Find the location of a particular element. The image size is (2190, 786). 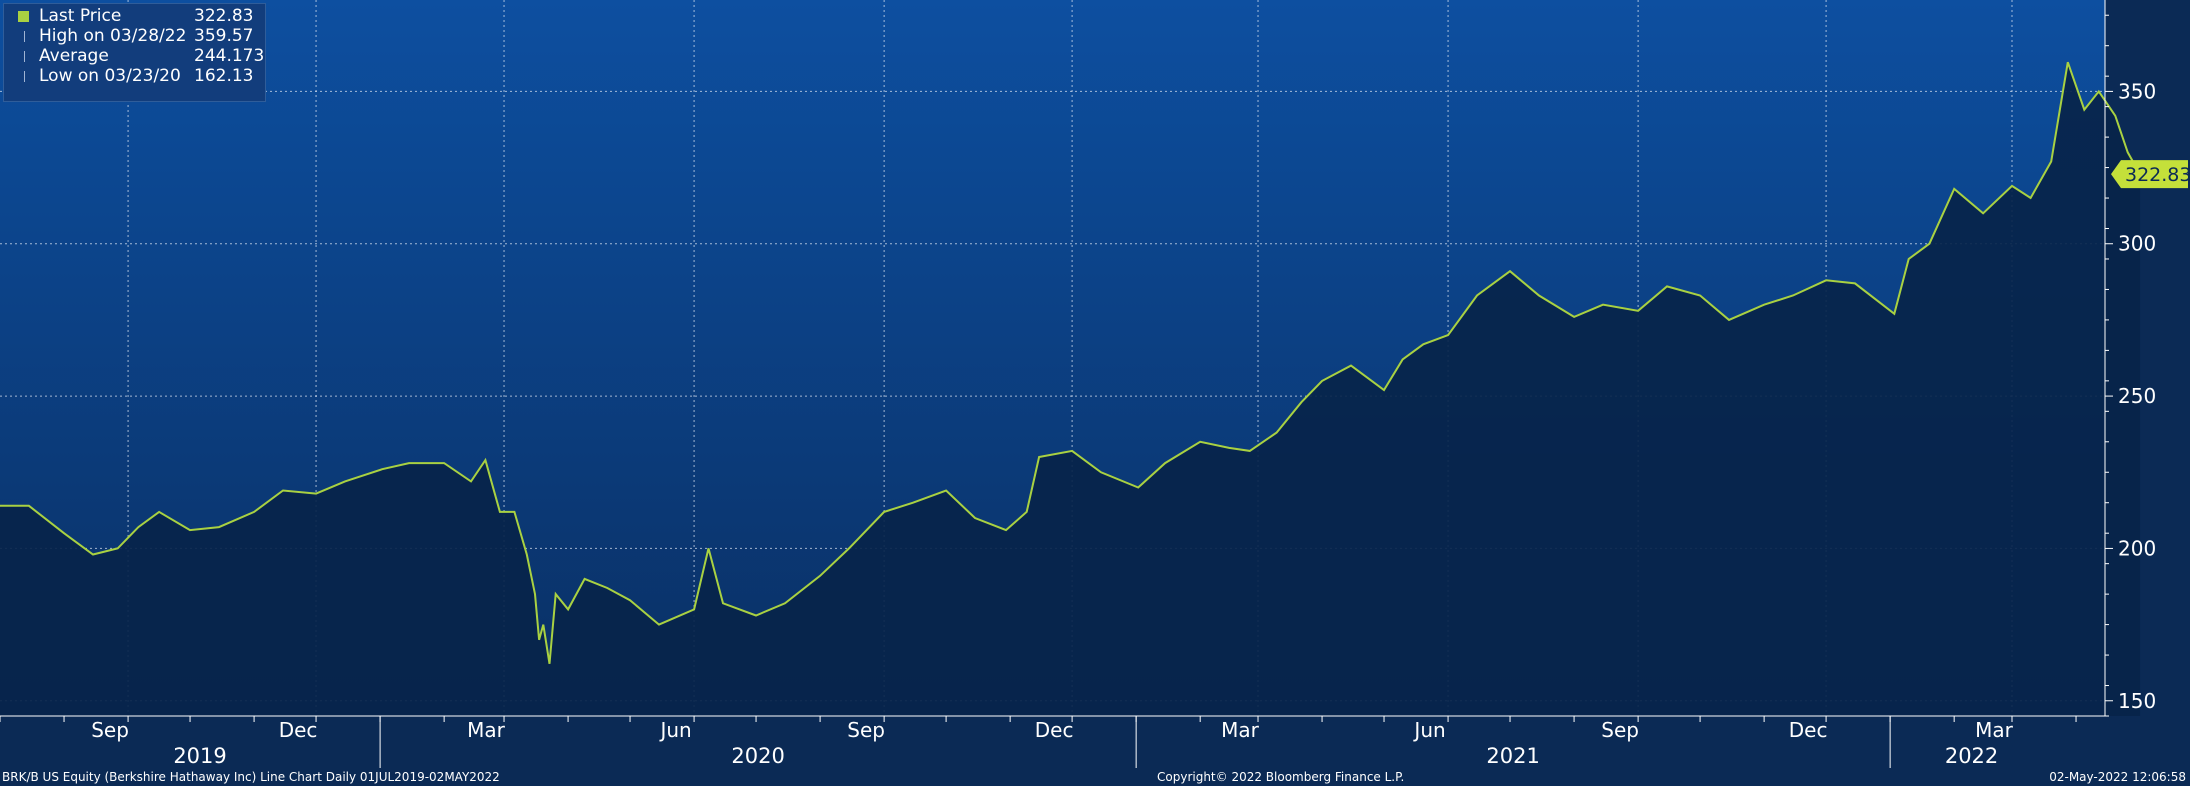

footer-copyright: Copyright© 2022 Bloomberg Finance L.P. is located at coordinates (1281, 777).